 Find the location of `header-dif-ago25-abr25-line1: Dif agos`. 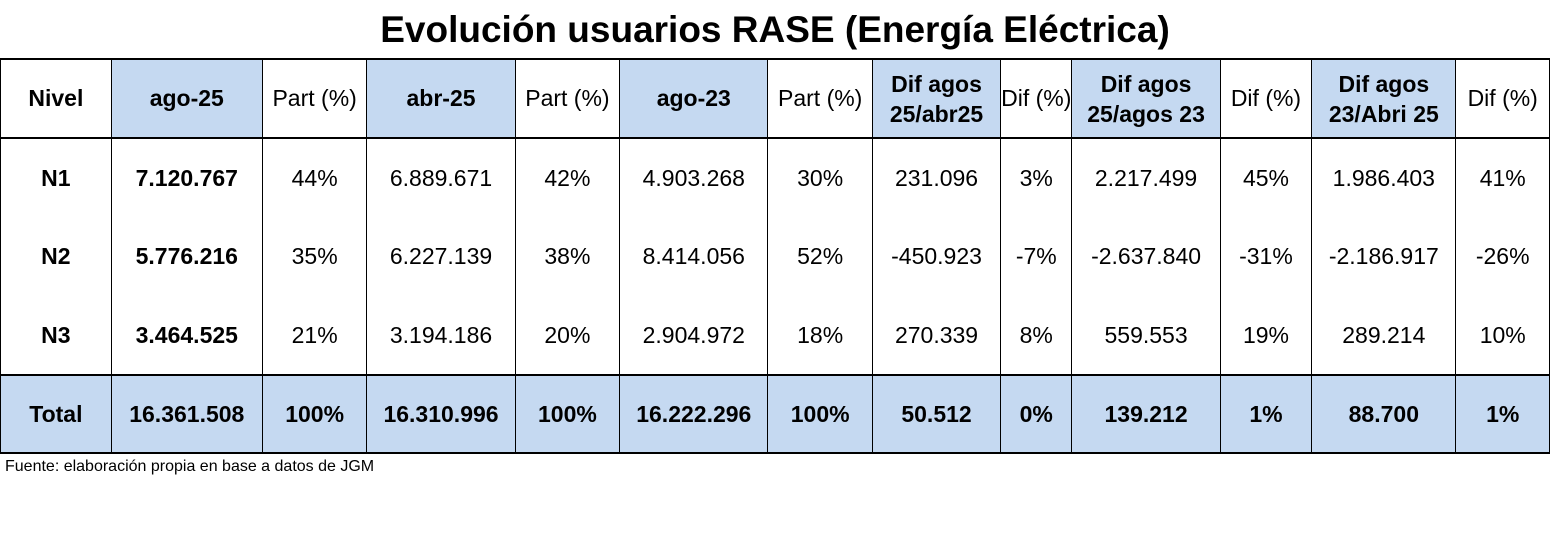

header-dif-ago25-abr25-line1: Dif agos is located at coordinates (936, 83).